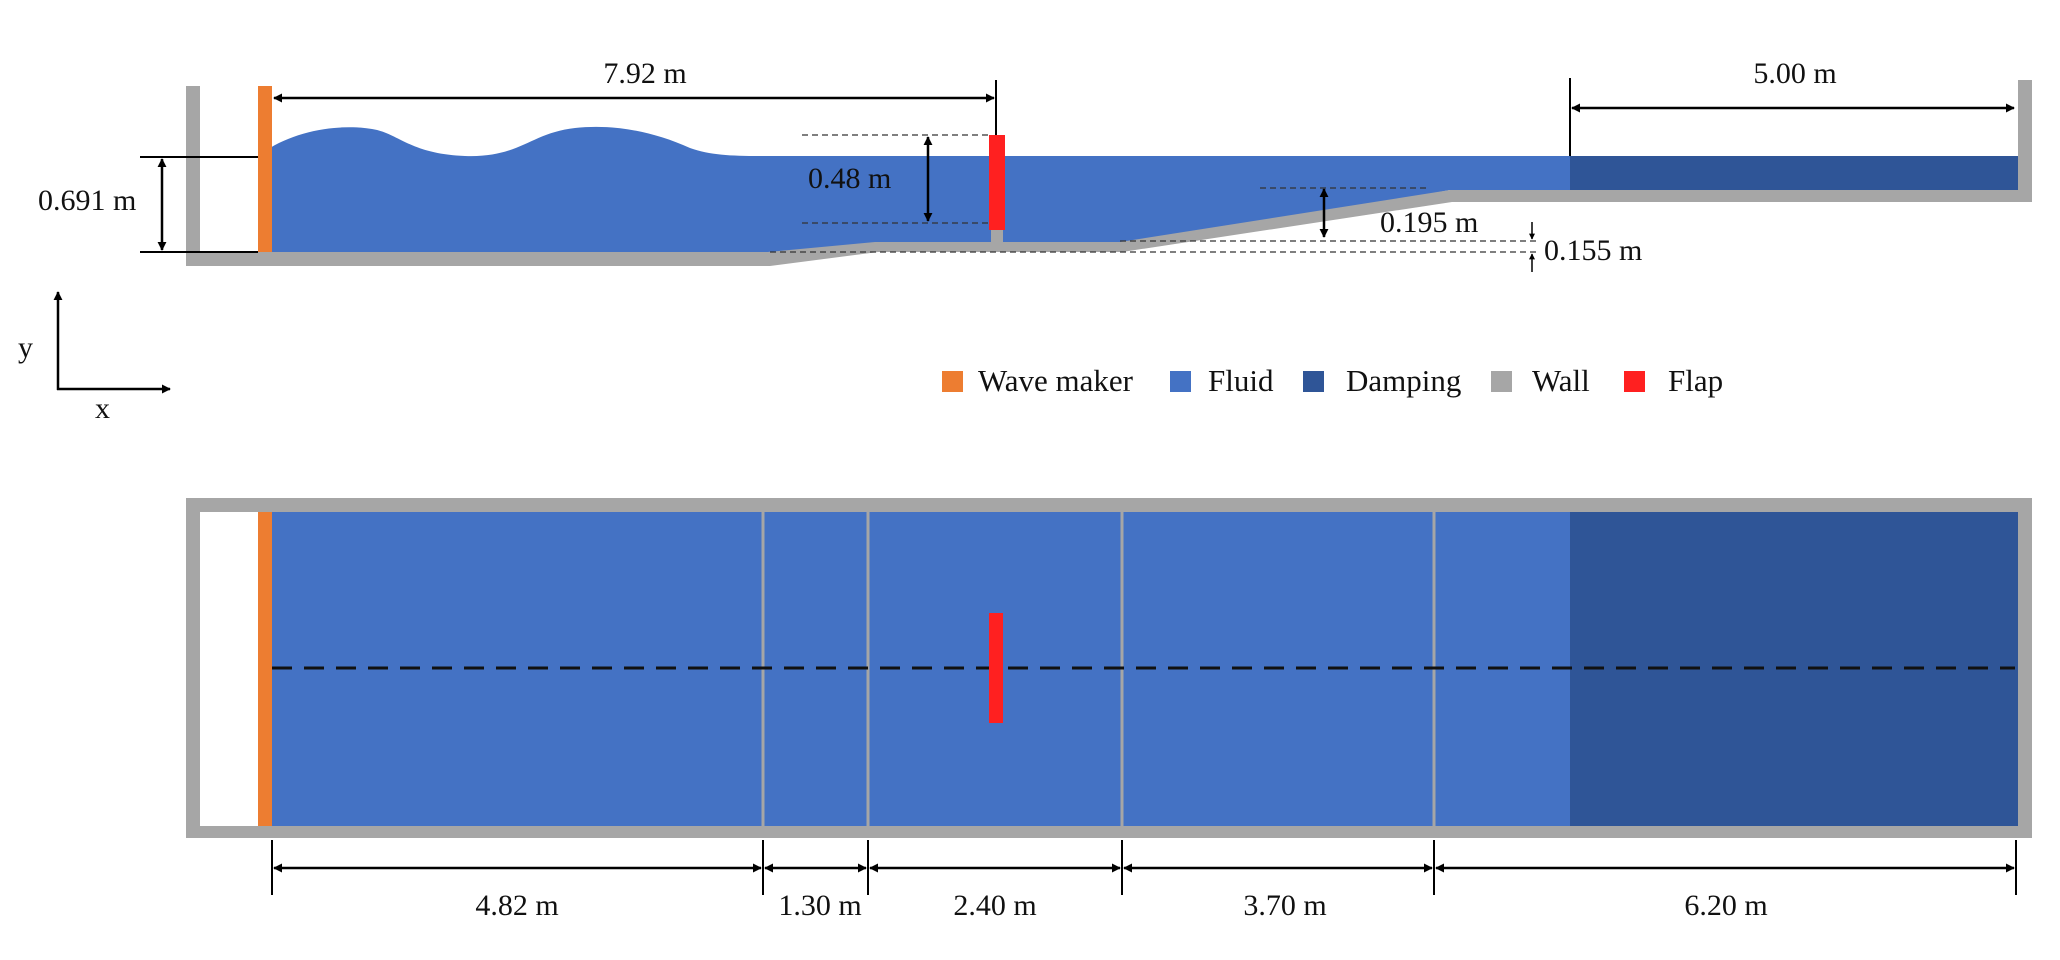  Describe the element at coordinates (994, 905) in the screenshot. I see `segment-label-3: 2.40 m` at that location.